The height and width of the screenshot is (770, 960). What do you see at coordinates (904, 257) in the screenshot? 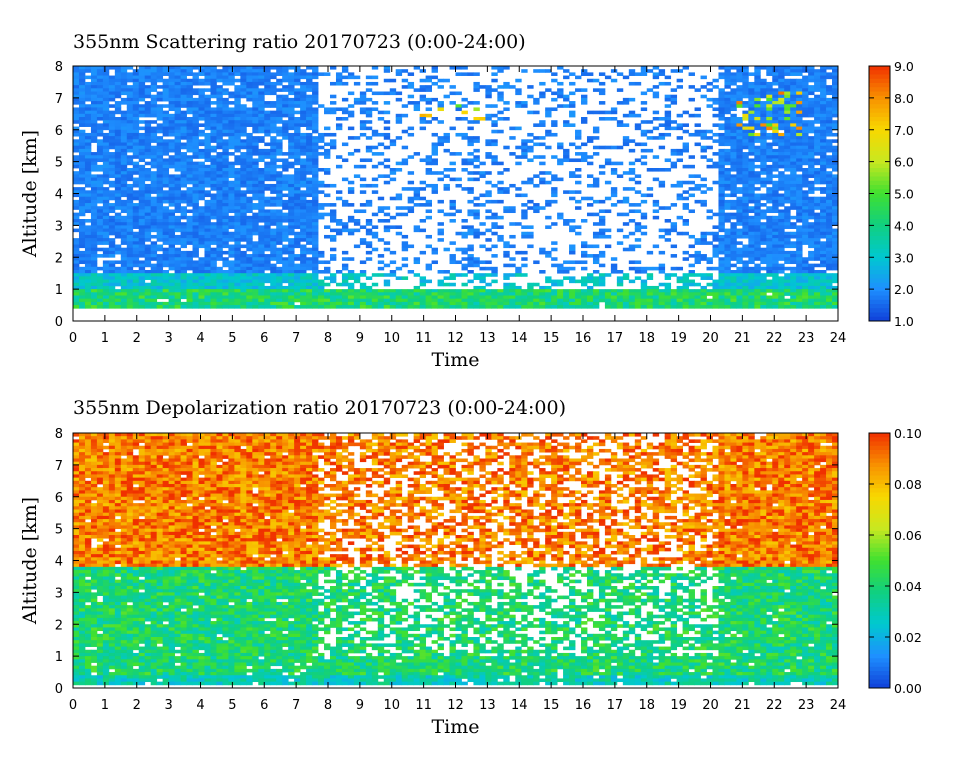
I see `colorbar-tick-label: 3.0` at bounding box center [904, 257].